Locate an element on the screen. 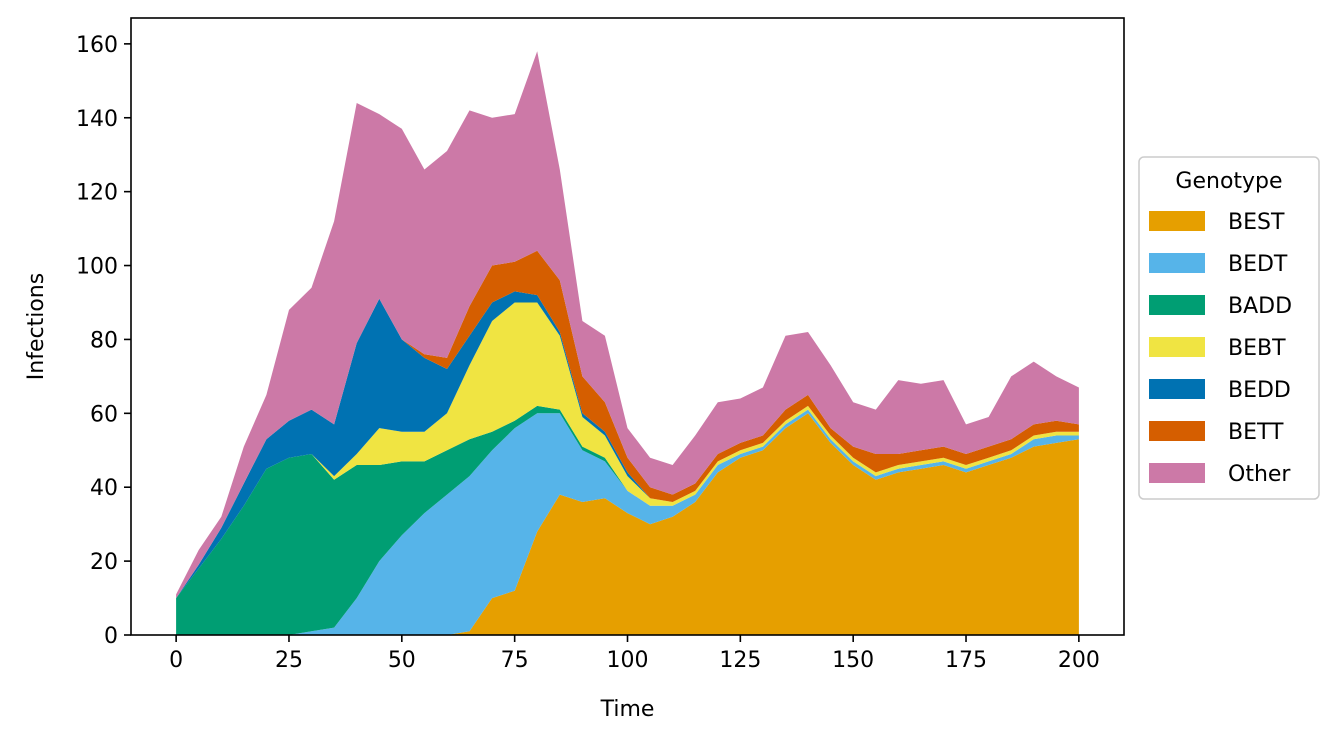 The width and height of the screenshot is (1338, 742). y-tick-label: 40 is located at coordinates (104, 488).